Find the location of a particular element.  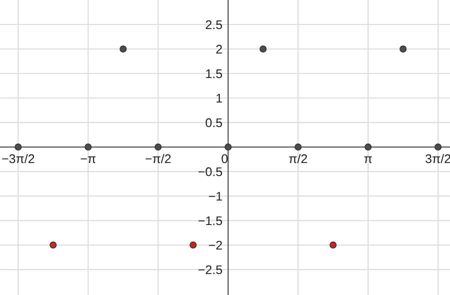

y-tick-label: −2 is located at coordinates (215, 245).